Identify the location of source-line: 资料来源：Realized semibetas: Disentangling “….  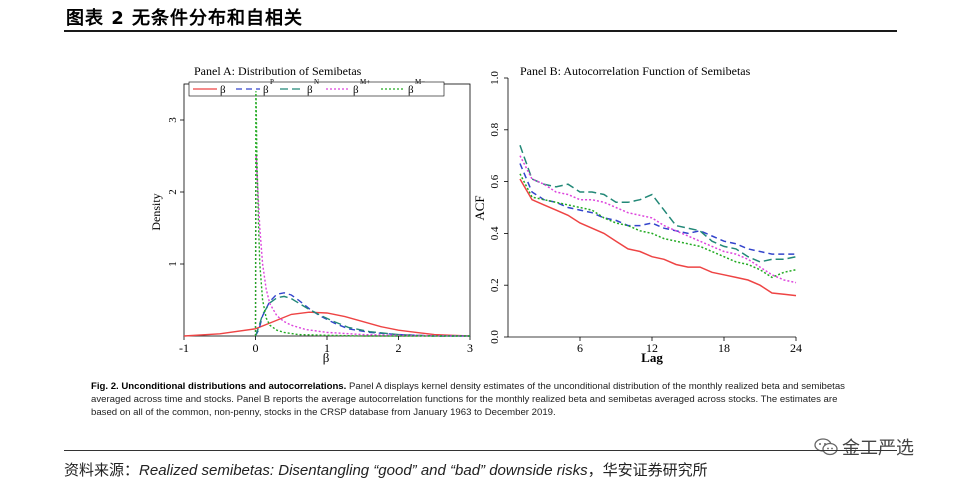
(386, 469).